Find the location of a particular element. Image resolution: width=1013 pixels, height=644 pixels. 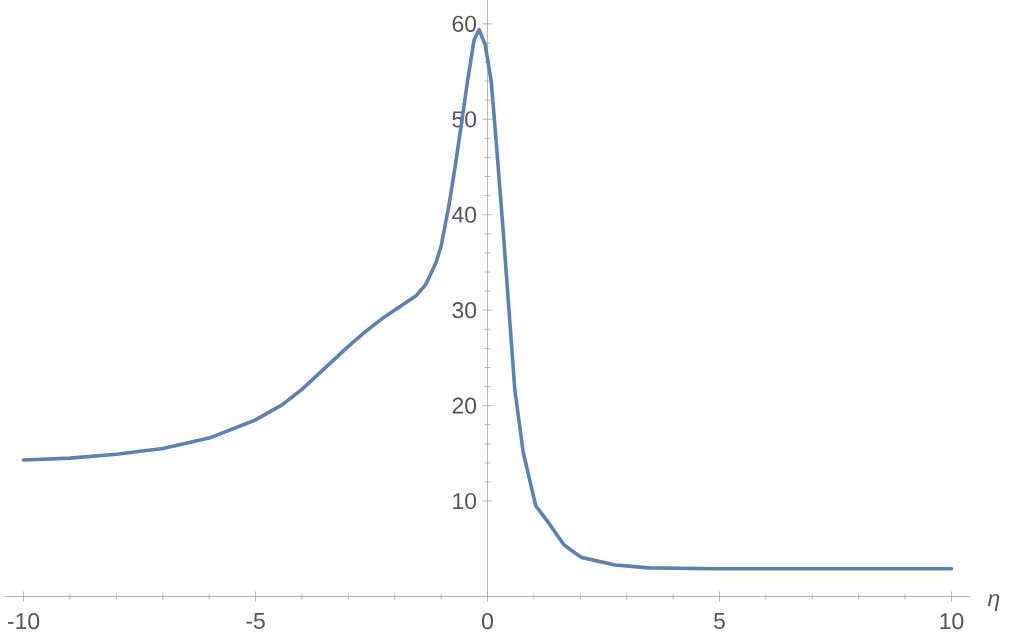

y-tick-label: 40 is located at coordinates (464, 214).